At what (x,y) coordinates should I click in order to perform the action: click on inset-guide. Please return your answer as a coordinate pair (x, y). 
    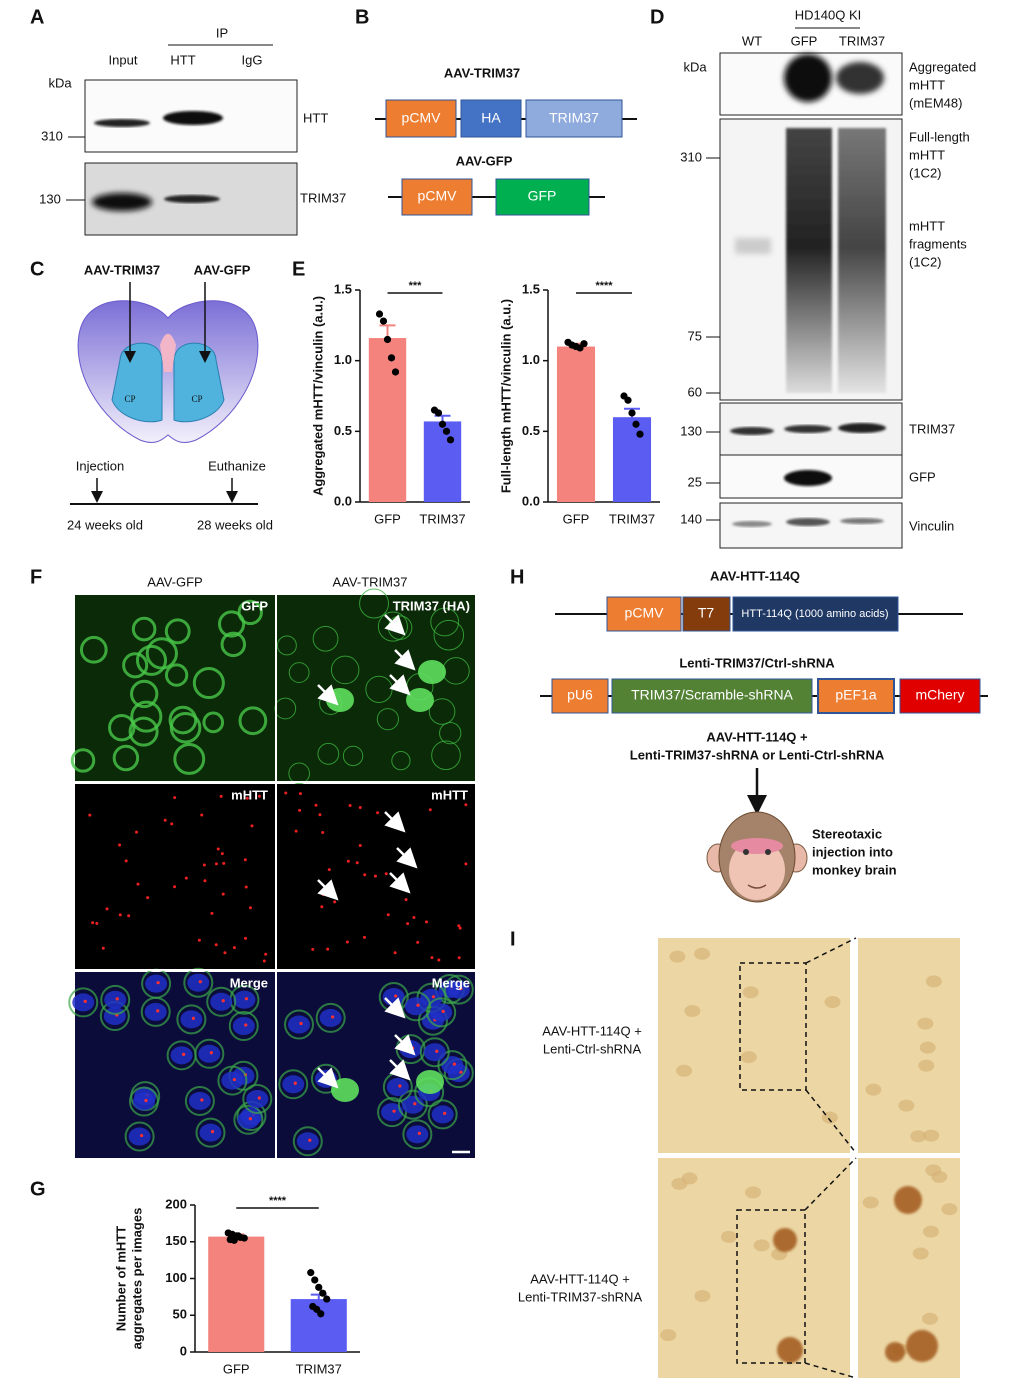
    Looking at the image, I should click on (831, 950).